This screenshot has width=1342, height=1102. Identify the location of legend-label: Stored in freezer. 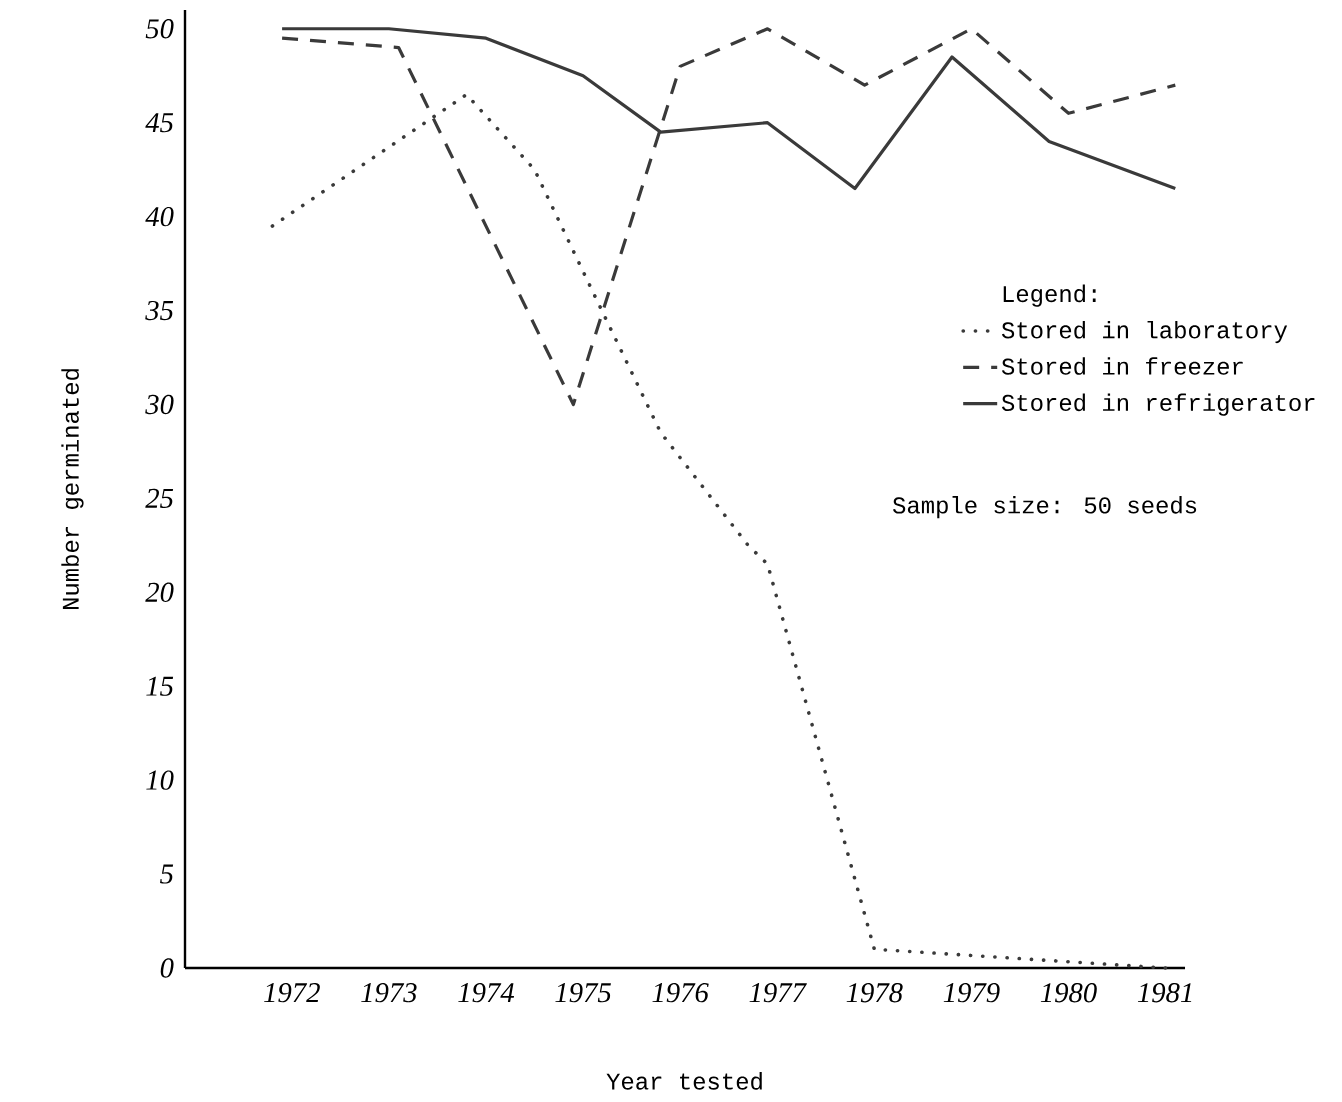
(1122, 366).